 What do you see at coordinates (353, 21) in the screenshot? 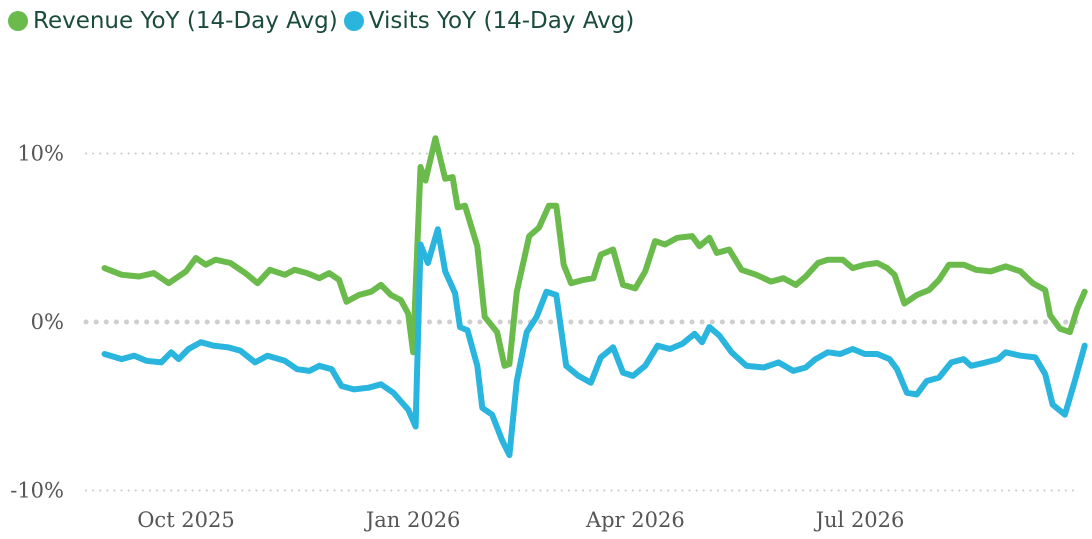
I see `visits-legend-marker` at bounding box center [353, 21].